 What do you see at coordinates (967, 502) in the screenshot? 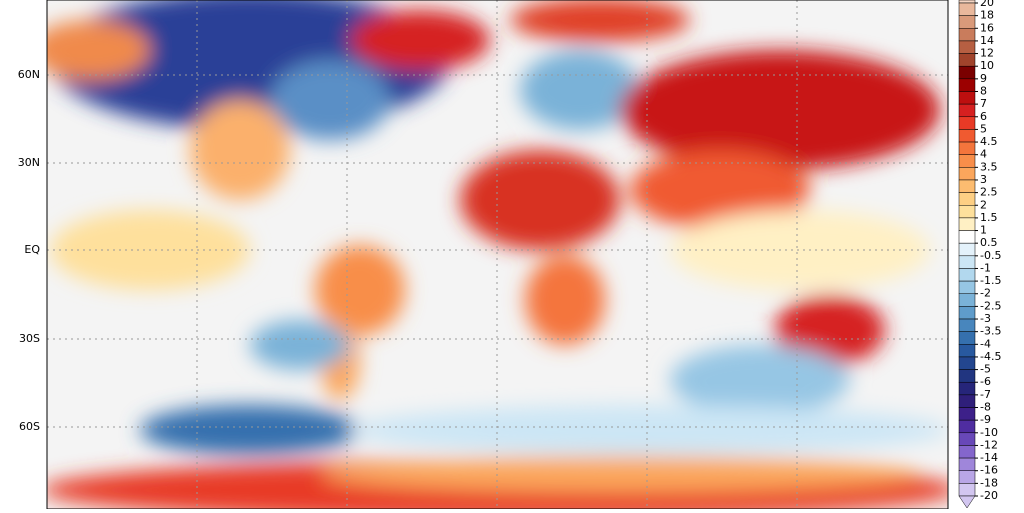
I see `colorbar-arrow` at bounding box center [967, 502].